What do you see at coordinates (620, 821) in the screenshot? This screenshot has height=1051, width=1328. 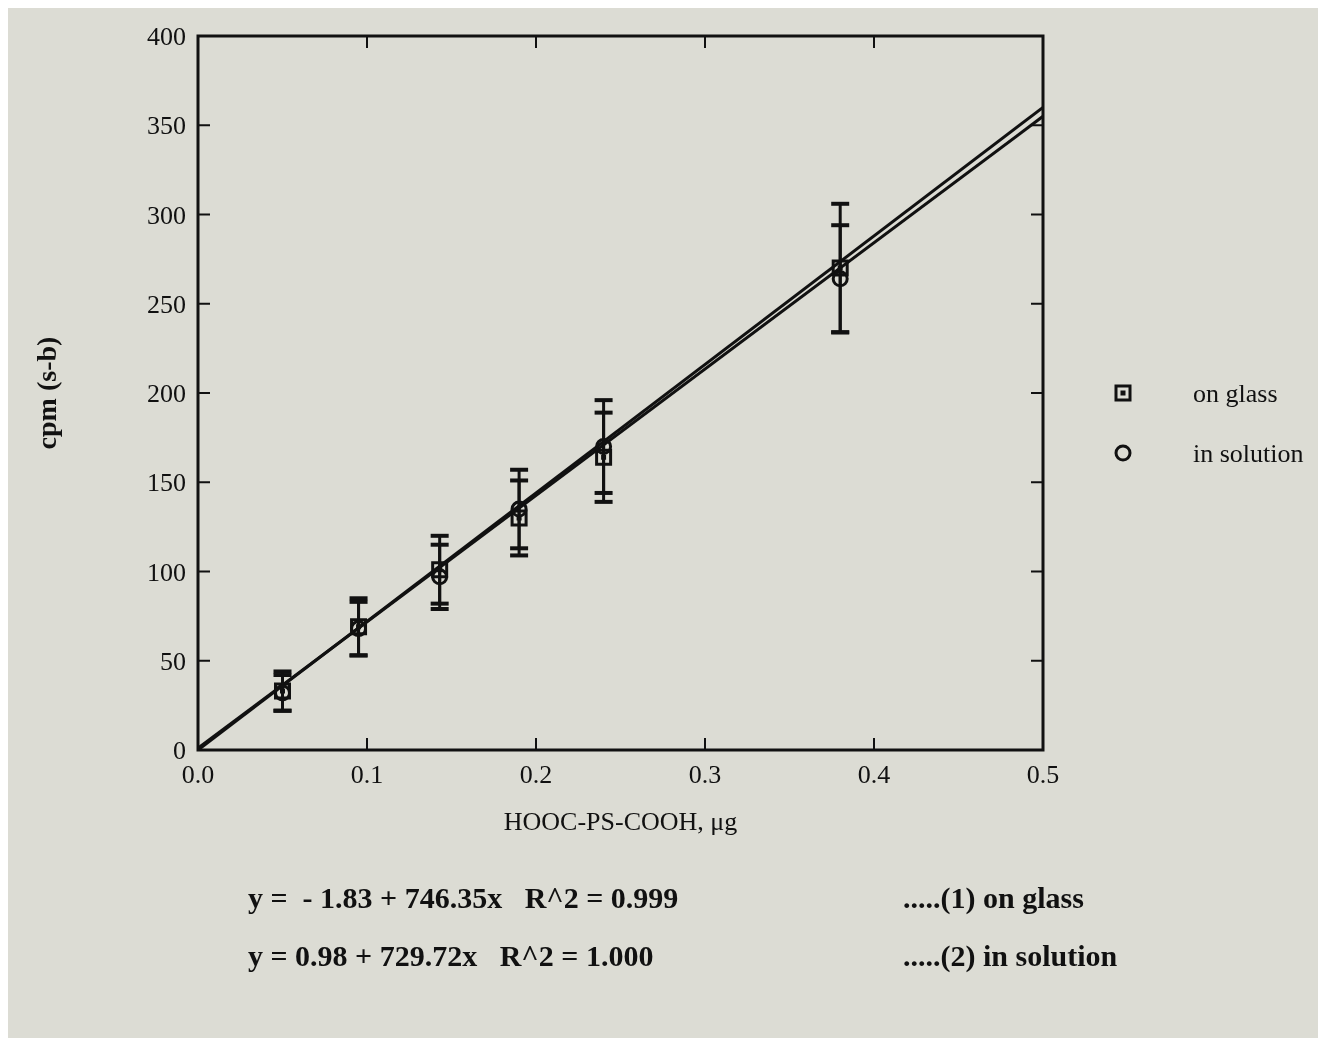 I see `x-axis-title: HOOC-PS-COOH, μg` at bounding box center [620, 821].